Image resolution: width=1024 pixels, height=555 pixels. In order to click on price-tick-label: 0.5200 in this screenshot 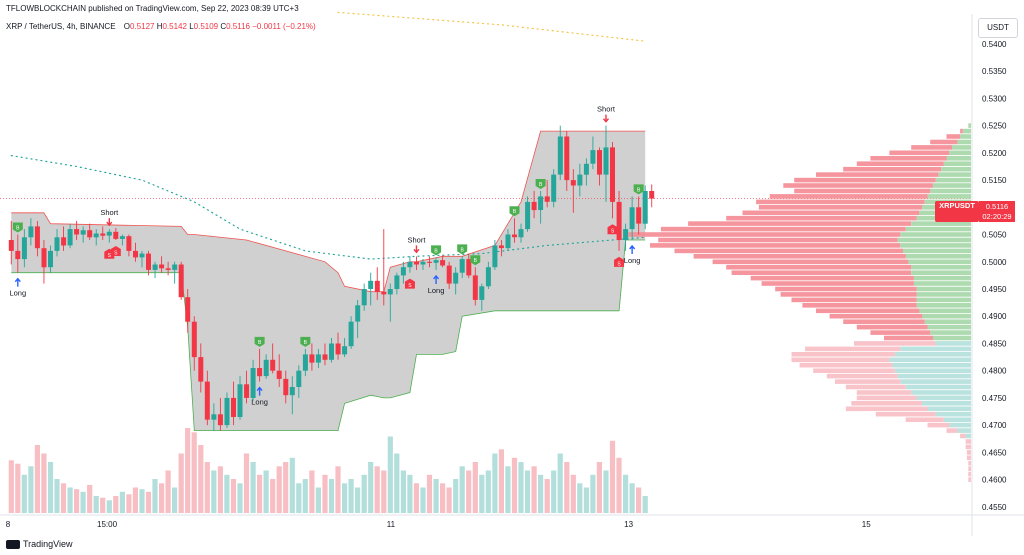, I will do `click(994, 153)`.